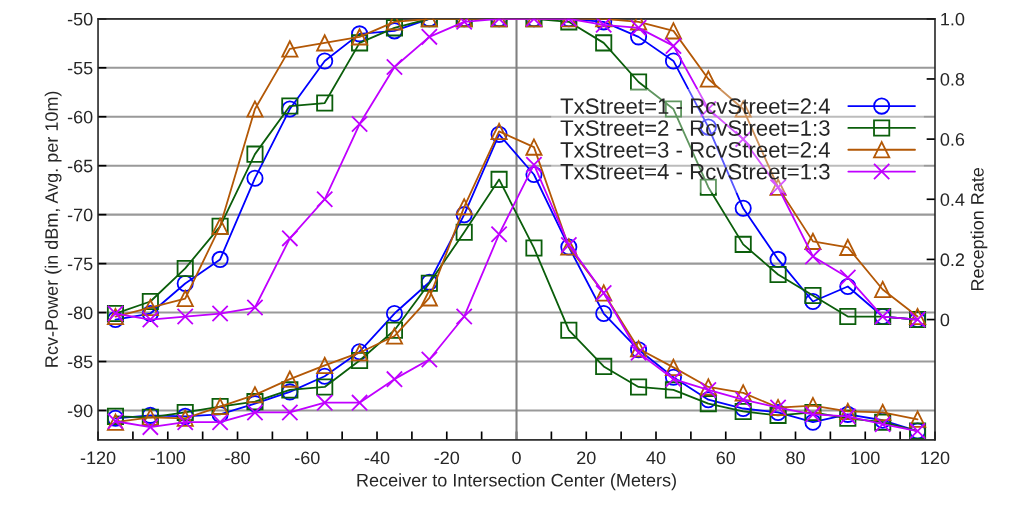 Image resolution: width=1032 pixels, height=523 pixels. I want to click on x-tick-label: 80, so click(795, 458).